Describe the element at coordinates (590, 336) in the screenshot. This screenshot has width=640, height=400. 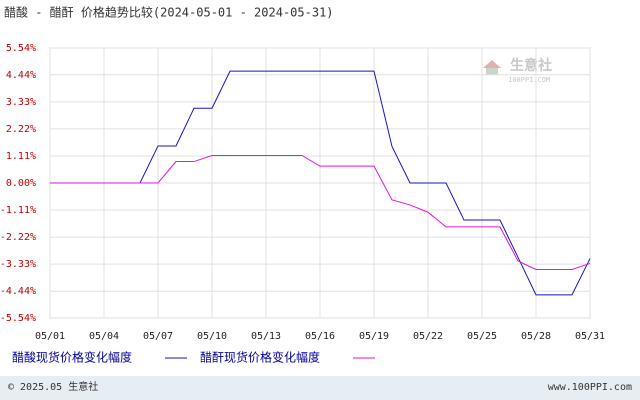
I see `x-tick-label: 05/31` at that location.